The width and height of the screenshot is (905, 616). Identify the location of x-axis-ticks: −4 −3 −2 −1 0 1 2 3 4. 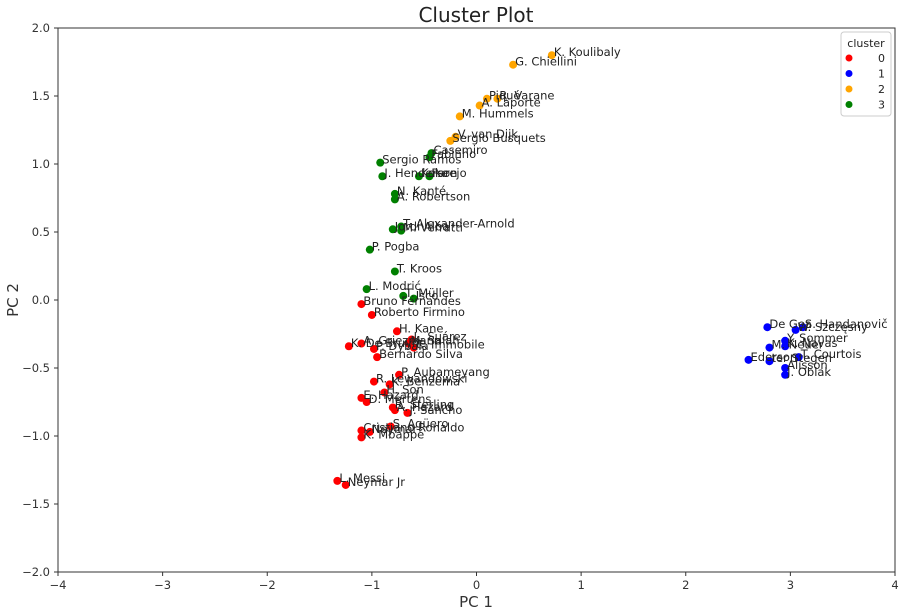
(474, 582).